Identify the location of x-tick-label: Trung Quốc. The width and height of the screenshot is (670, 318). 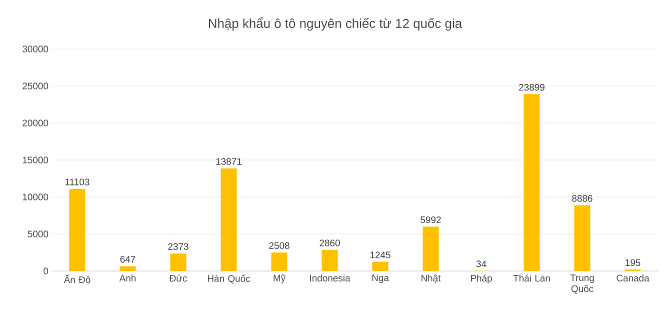
(582, 284).